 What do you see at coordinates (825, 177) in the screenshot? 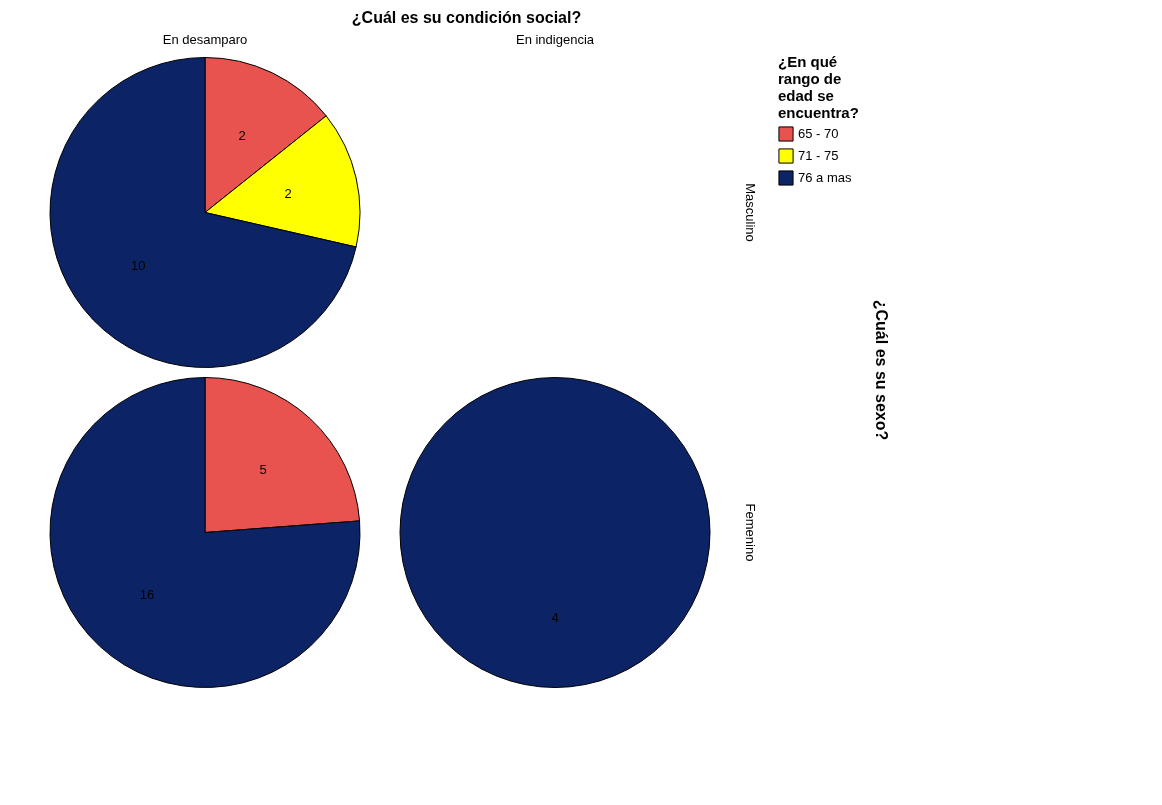
I see `legend-label: 76 a mas` at bounding box center [825, 177].